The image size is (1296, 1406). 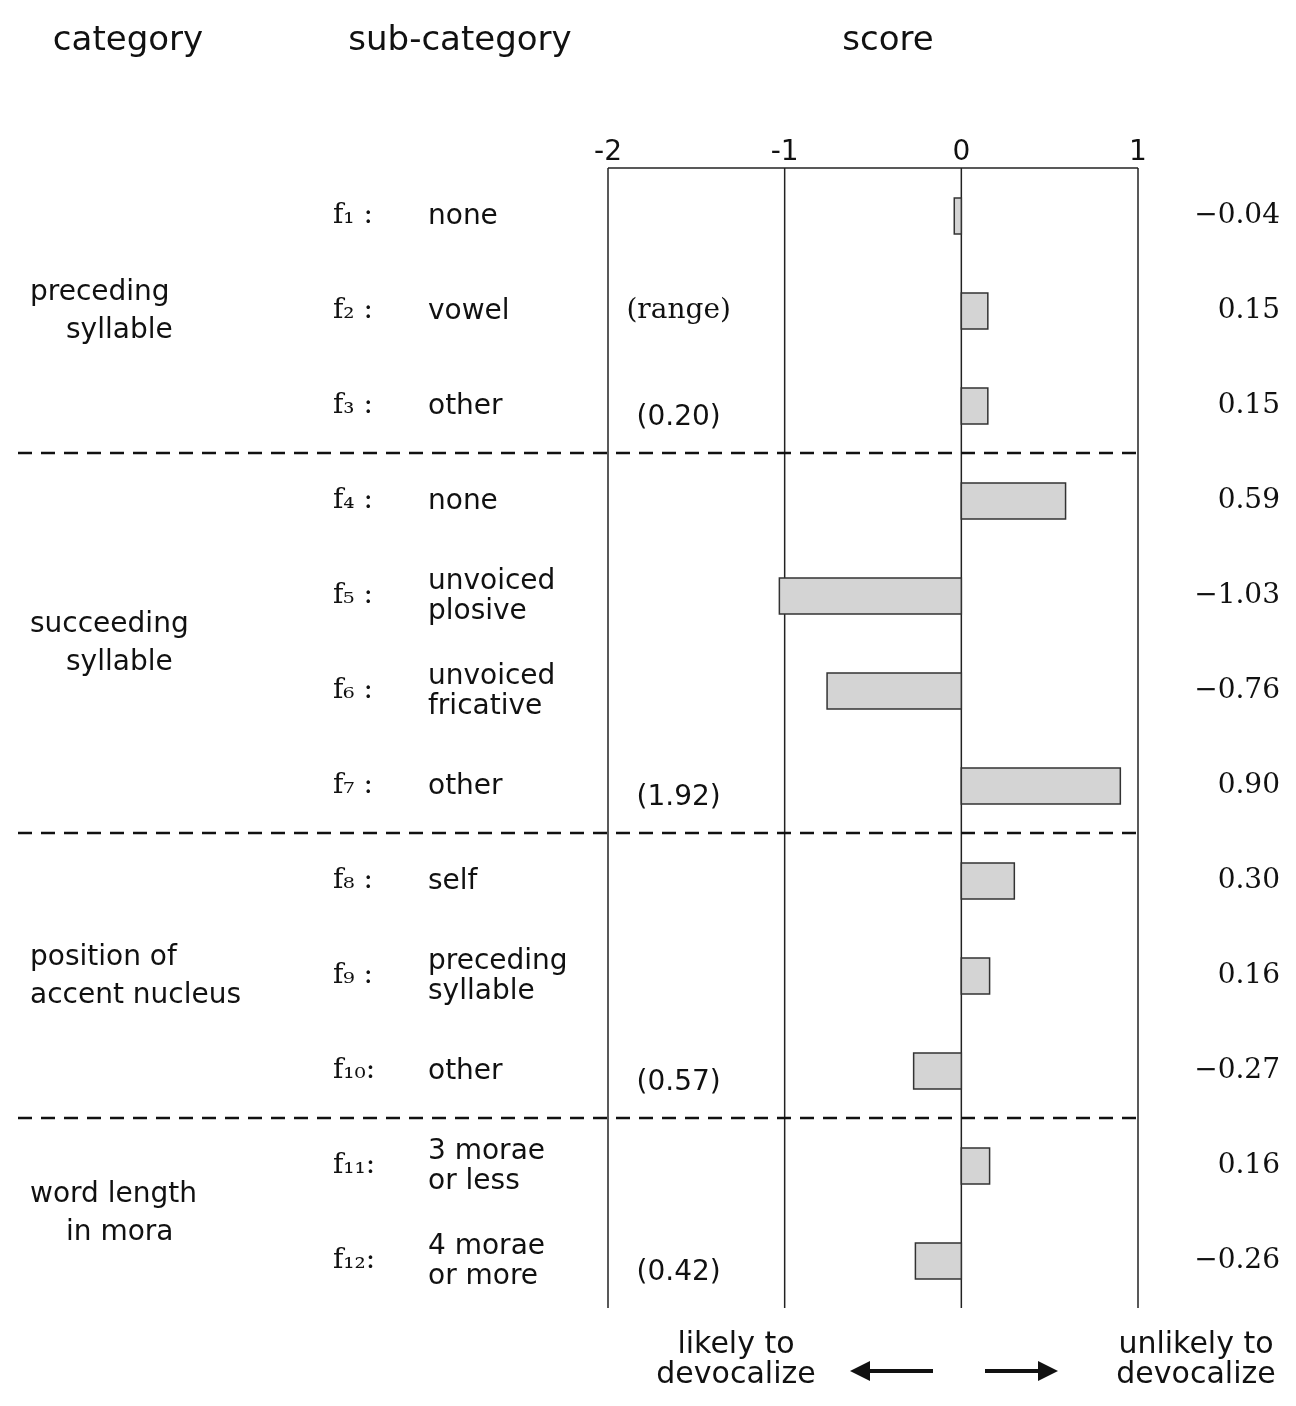 What do you see at coordinates (418, 1069) in the screenshot?
I see `category-label: f₁₀: other` at bounding box center [418, 1069].